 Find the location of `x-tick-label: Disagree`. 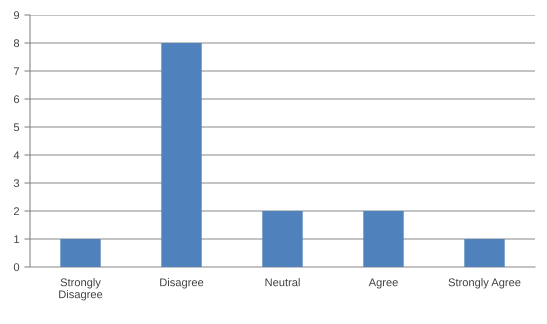

x-tick-label: Disagree is located at coordinates (182, 283).